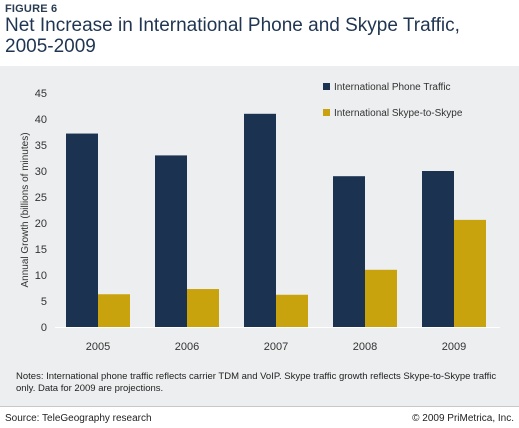  I want to click on legend-swatch-phone, so click(326, 86).